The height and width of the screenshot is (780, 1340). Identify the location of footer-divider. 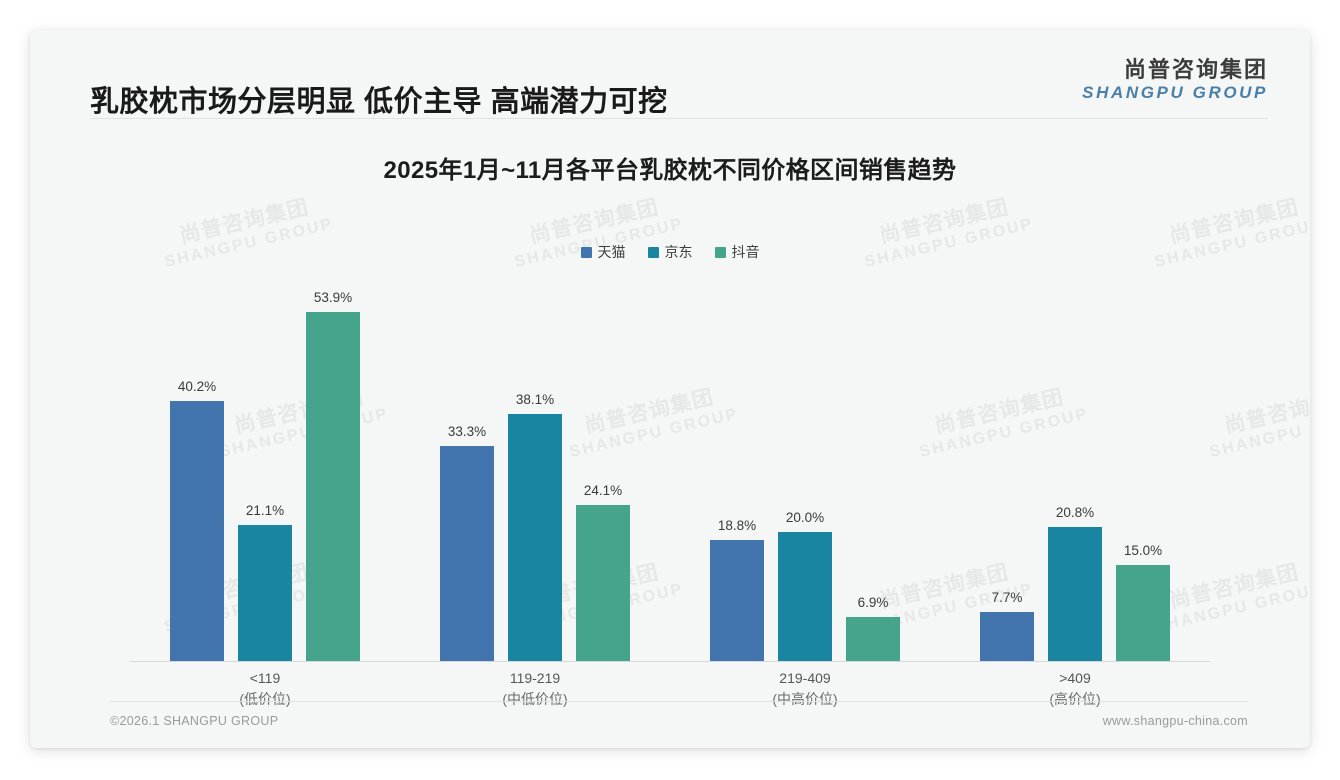
(679, 701).